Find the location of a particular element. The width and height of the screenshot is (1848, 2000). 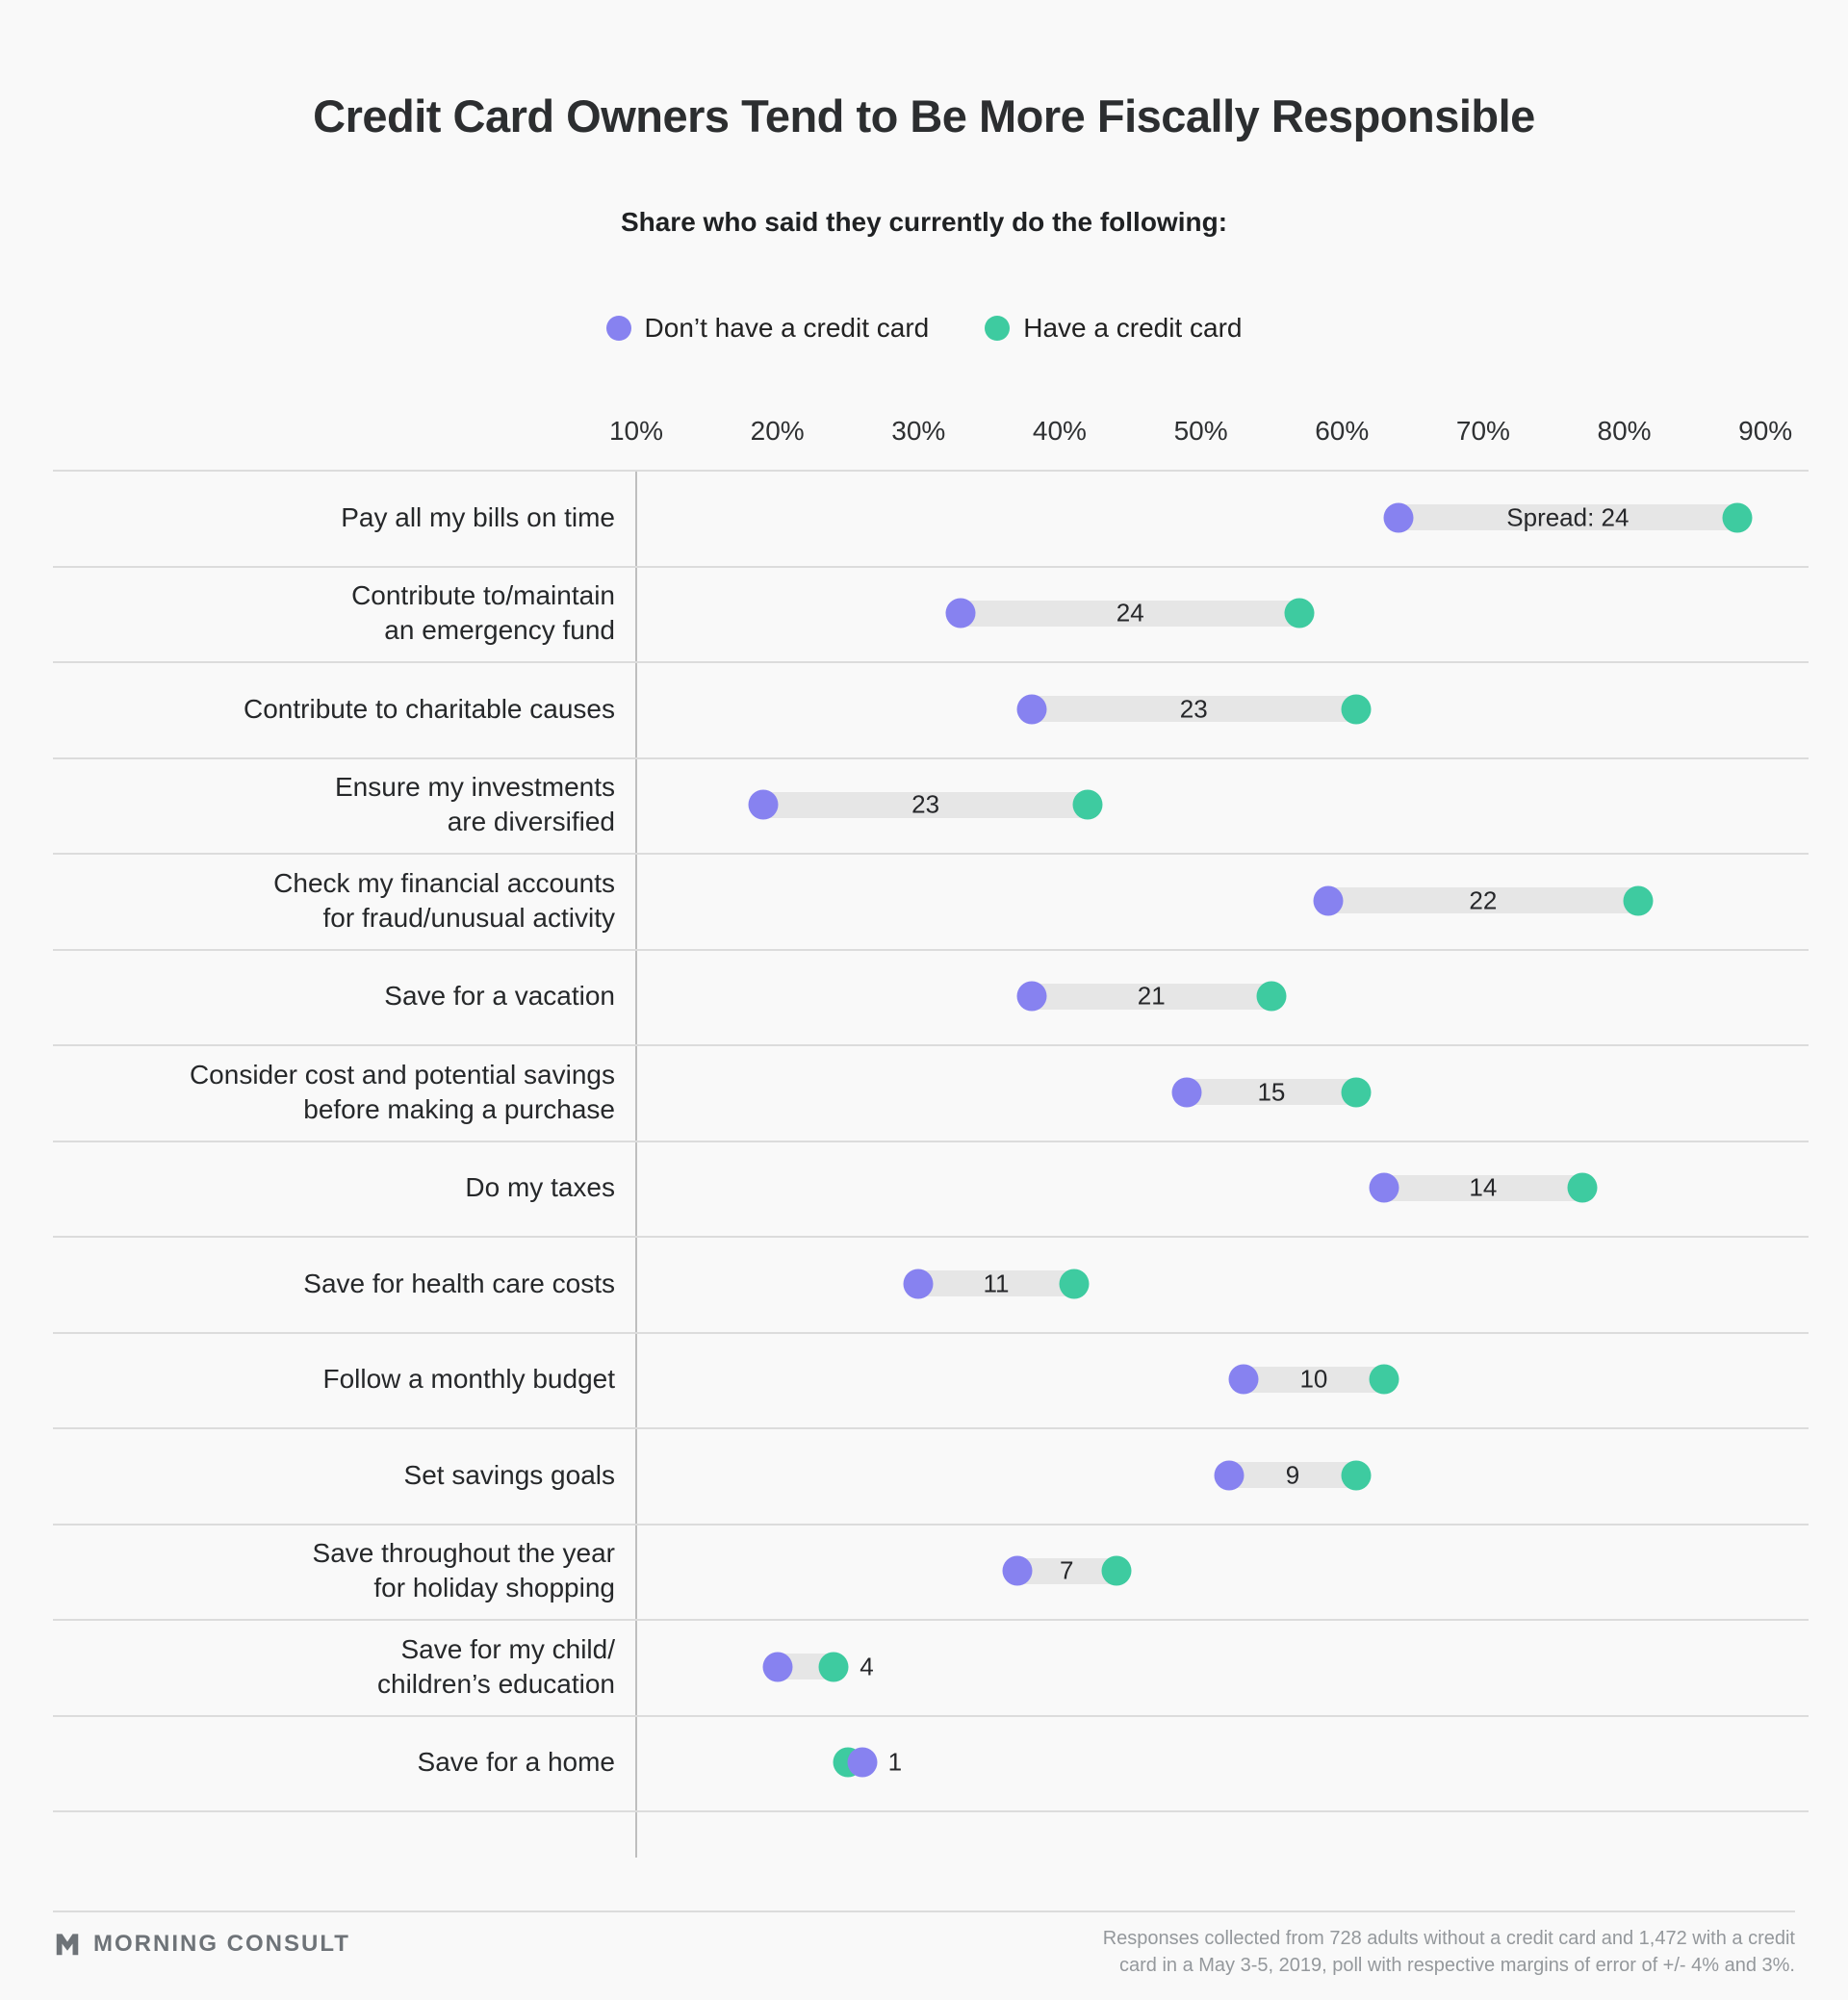

m-icon is located at coordinates (67, 1945).